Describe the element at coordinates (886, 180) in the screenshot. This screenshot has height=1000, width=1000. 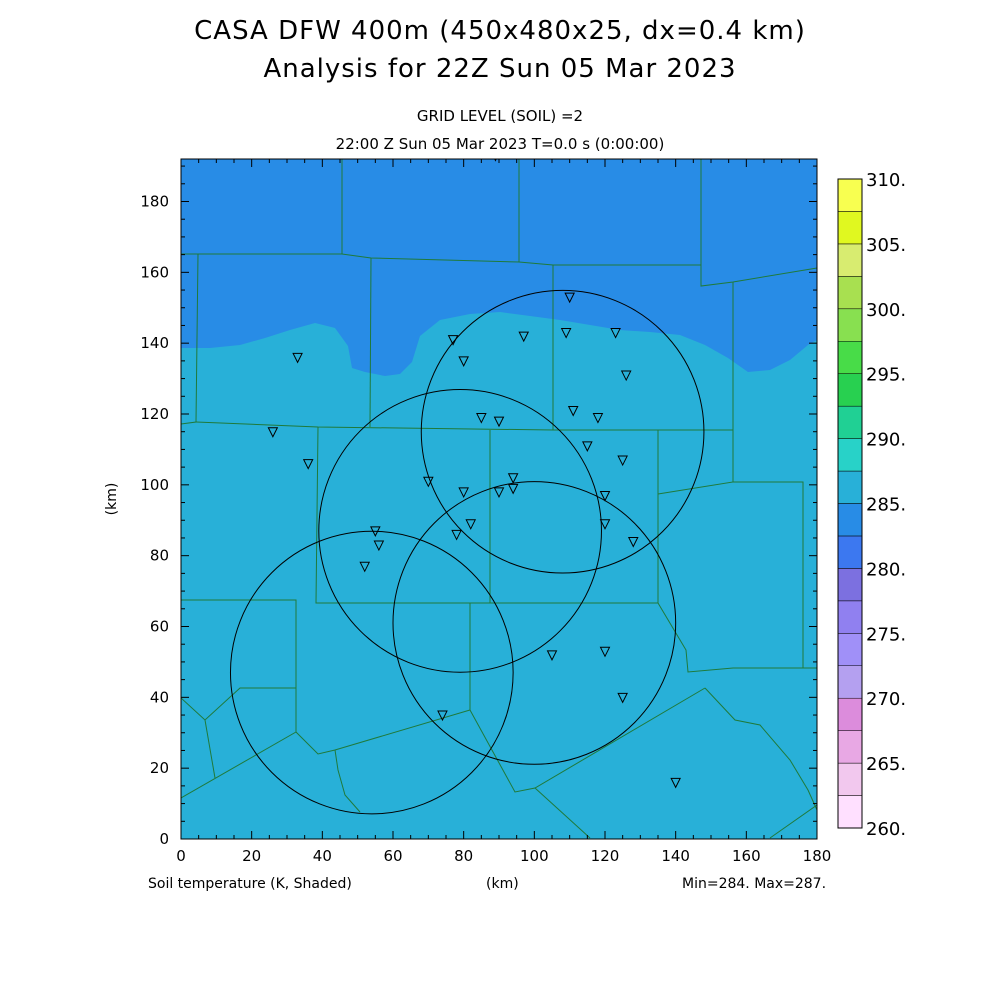
I see `colorbar-label: 310.` at that location.